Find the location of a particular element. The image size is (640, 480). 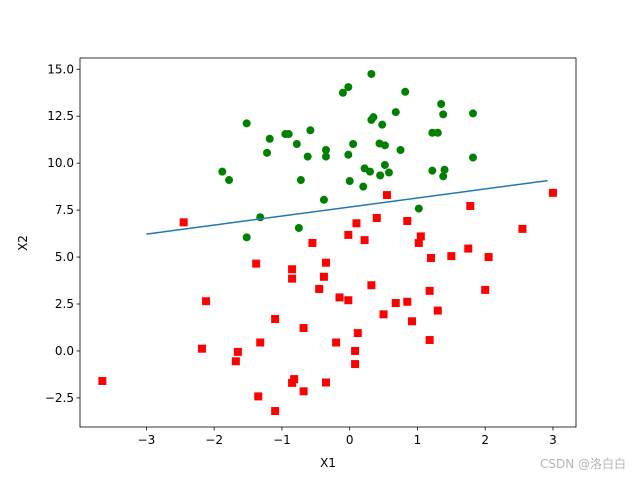

x-tick-label: −1 is located at coordinates (282, 440).